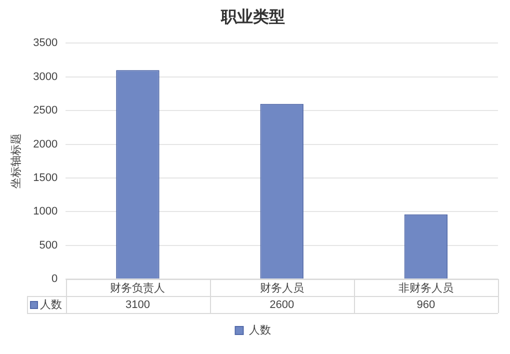 This screenshot has width=510, height=354. Describe the element at coordinates (426, 305) in the screenshot. I see `data-label: 960` at that location.